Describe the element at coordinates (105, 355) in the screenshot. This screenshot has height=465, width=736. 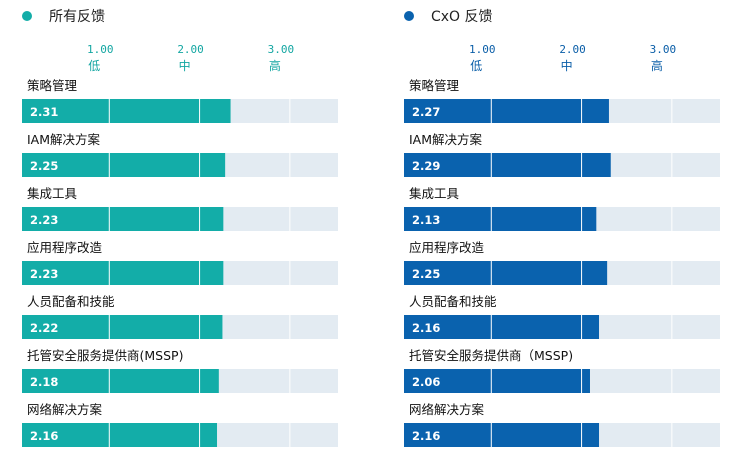
I see `category-label: 托管安全服务提供商(MSSP)` at that location.